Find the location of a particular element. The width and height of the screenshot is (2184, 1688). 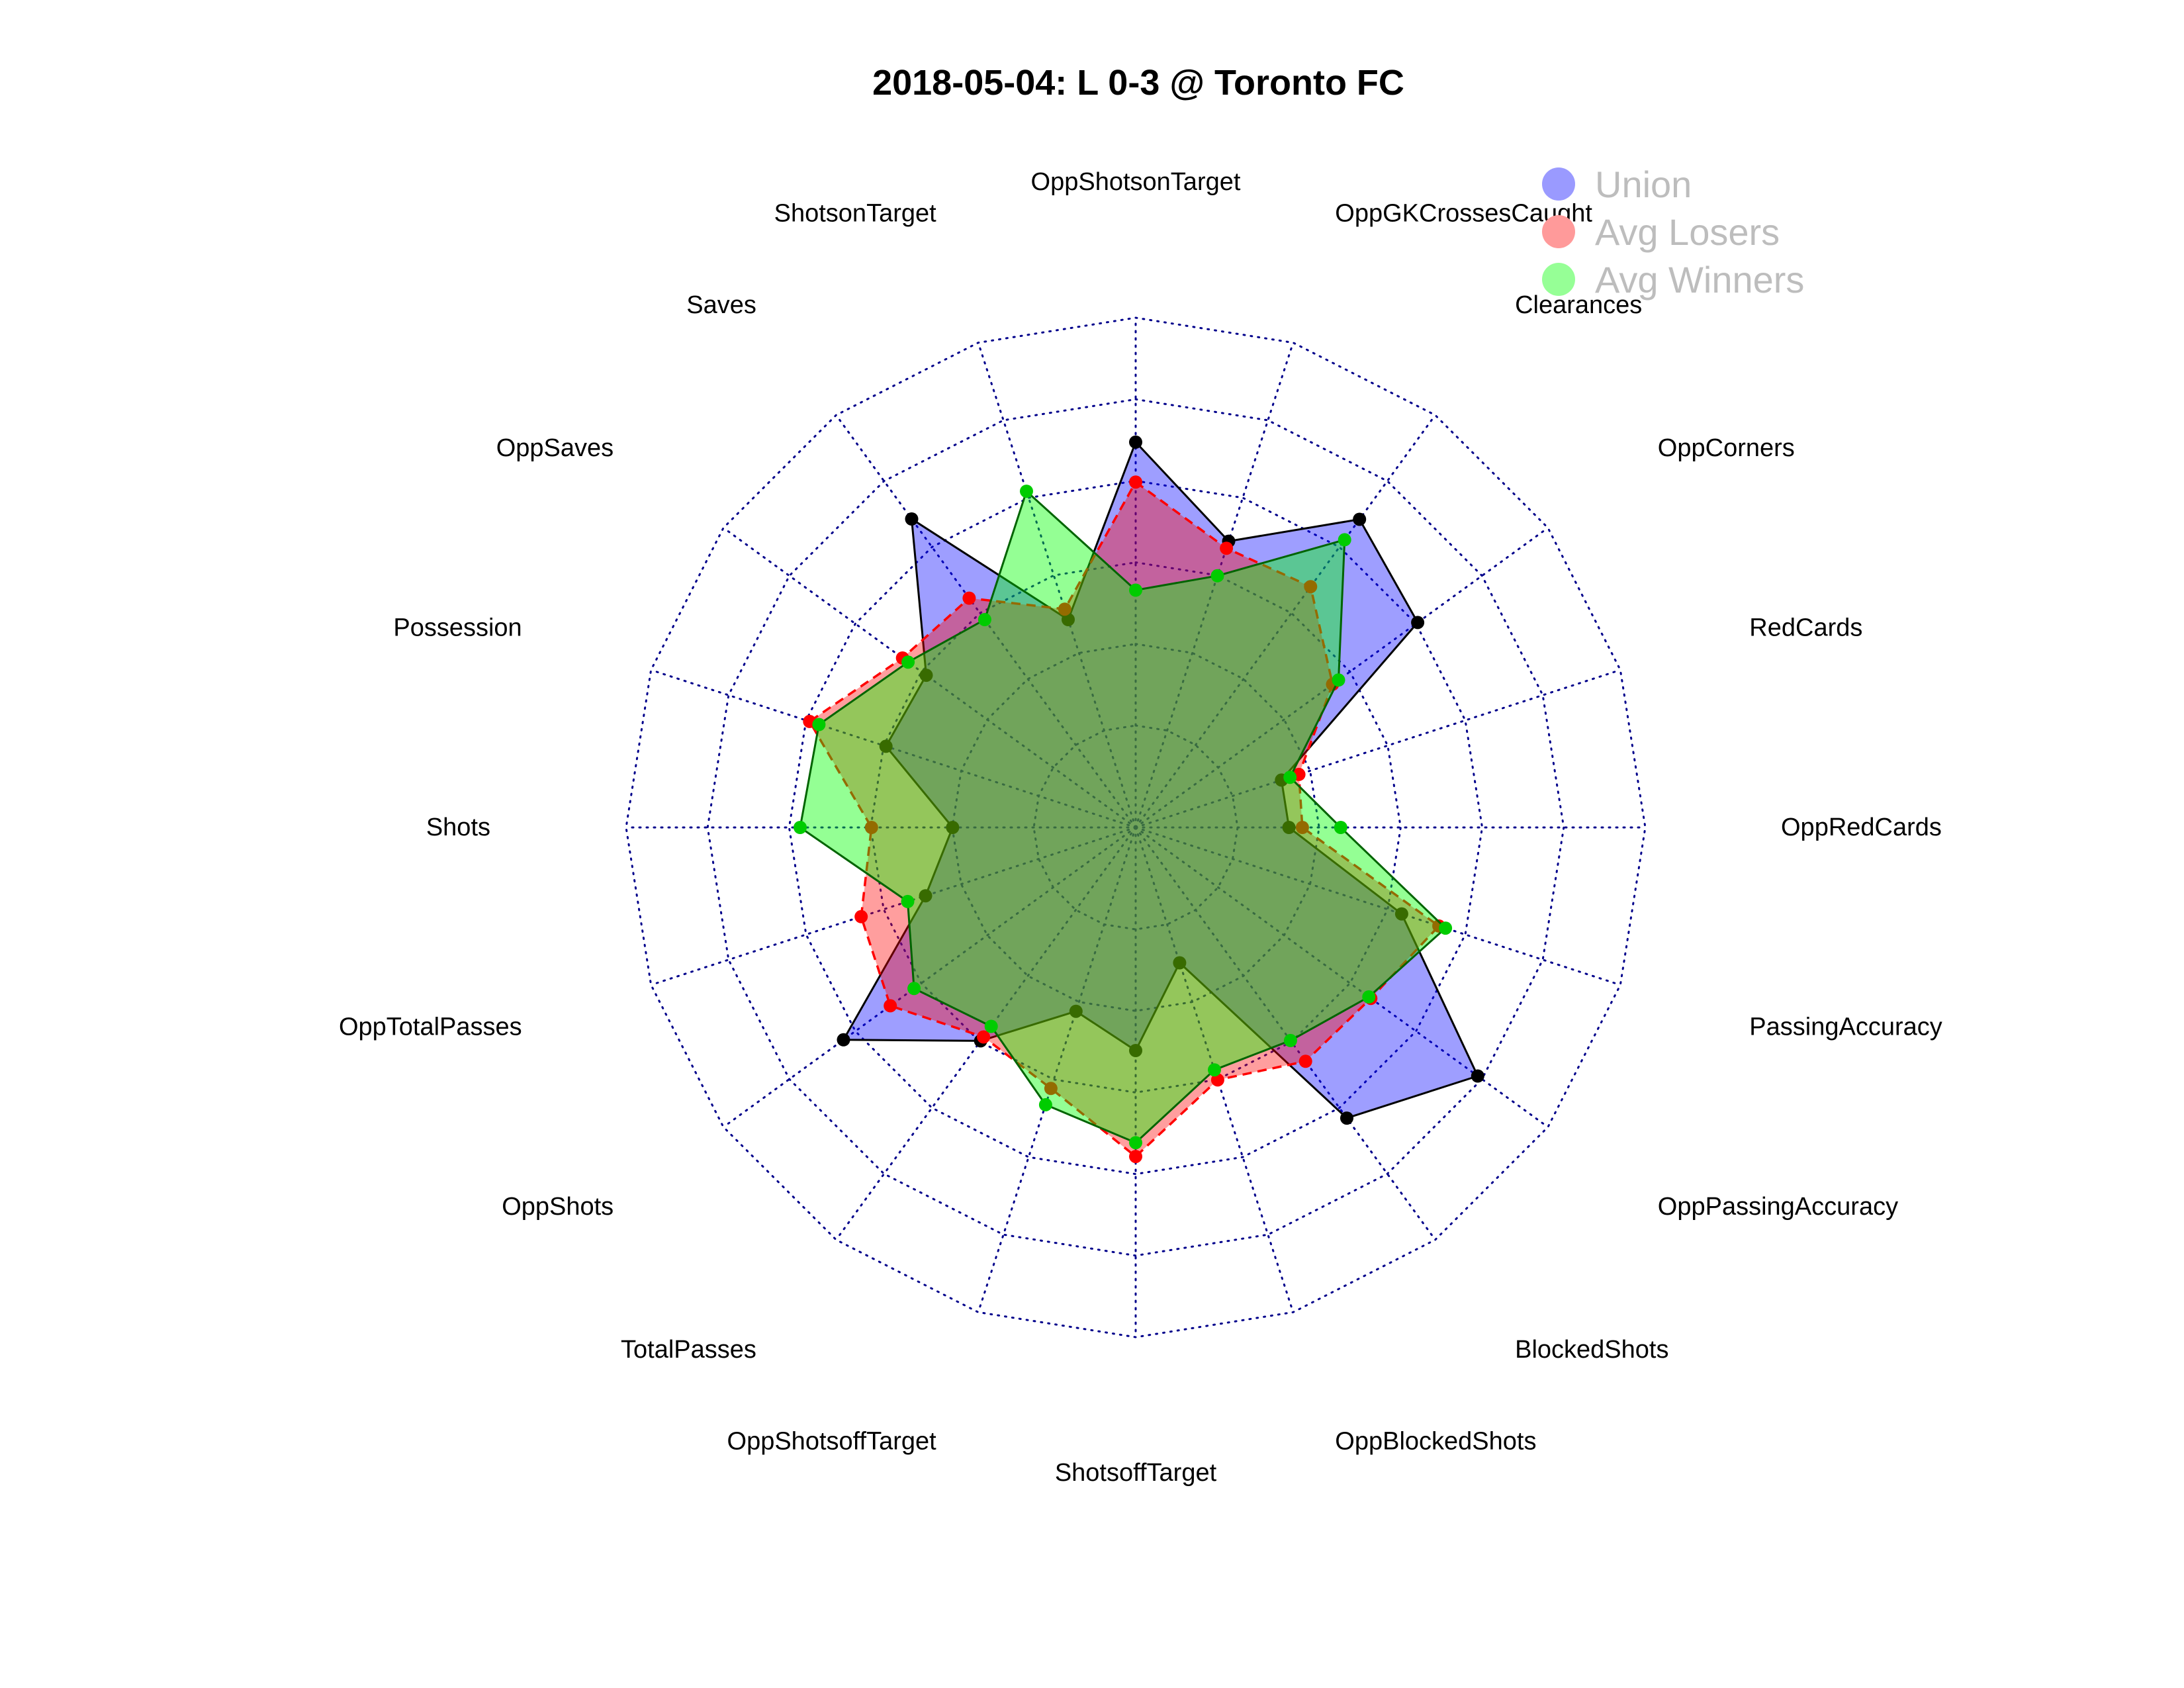

legend-item: Avg Losers is located at coordinates (1661, 232).